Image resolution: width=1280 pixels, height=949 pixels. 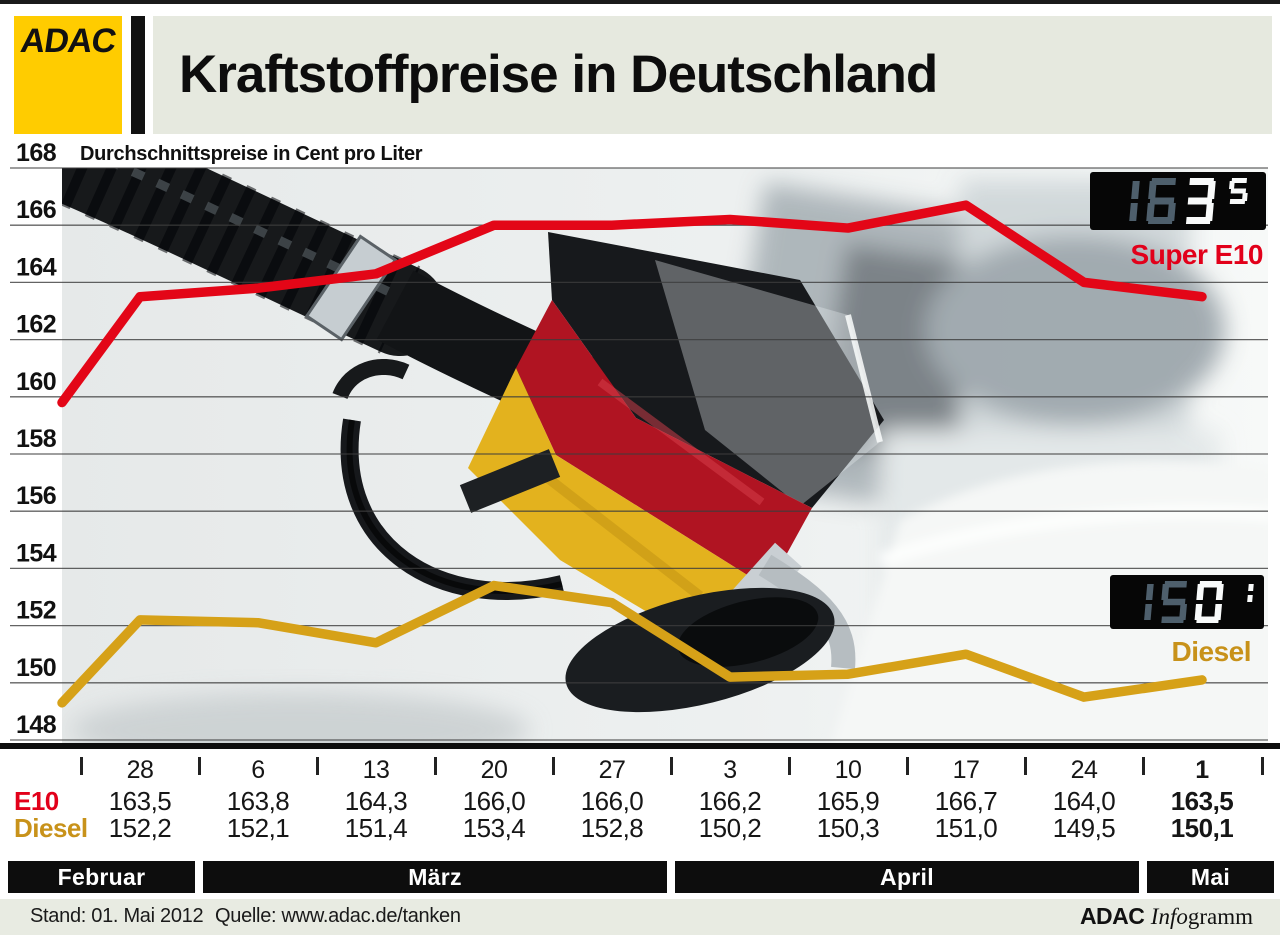 What do you see at coordinates (258, 801) in the screenshot?
I see `e10-value: 163,8` at bounding box center [258, 801].